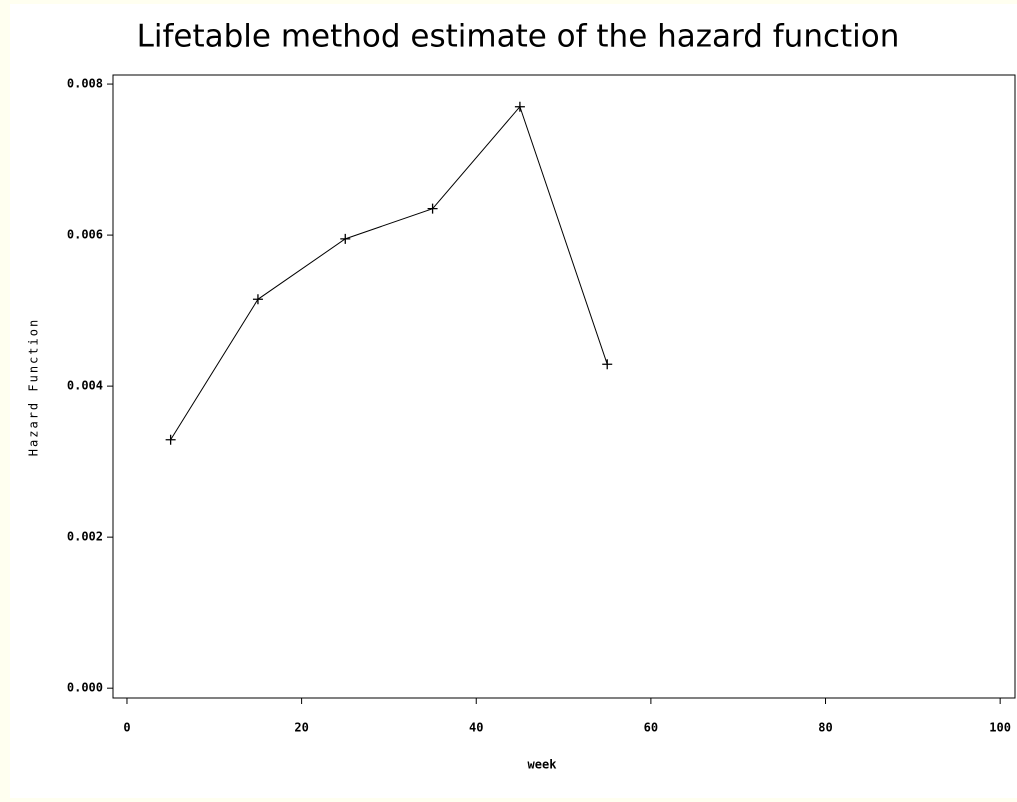 The height and width of the screenshot is (802, 1017). Describe the element at coordinates (85, 386) in the screenshot. I see `y-tick-label: 0.004` at that location.